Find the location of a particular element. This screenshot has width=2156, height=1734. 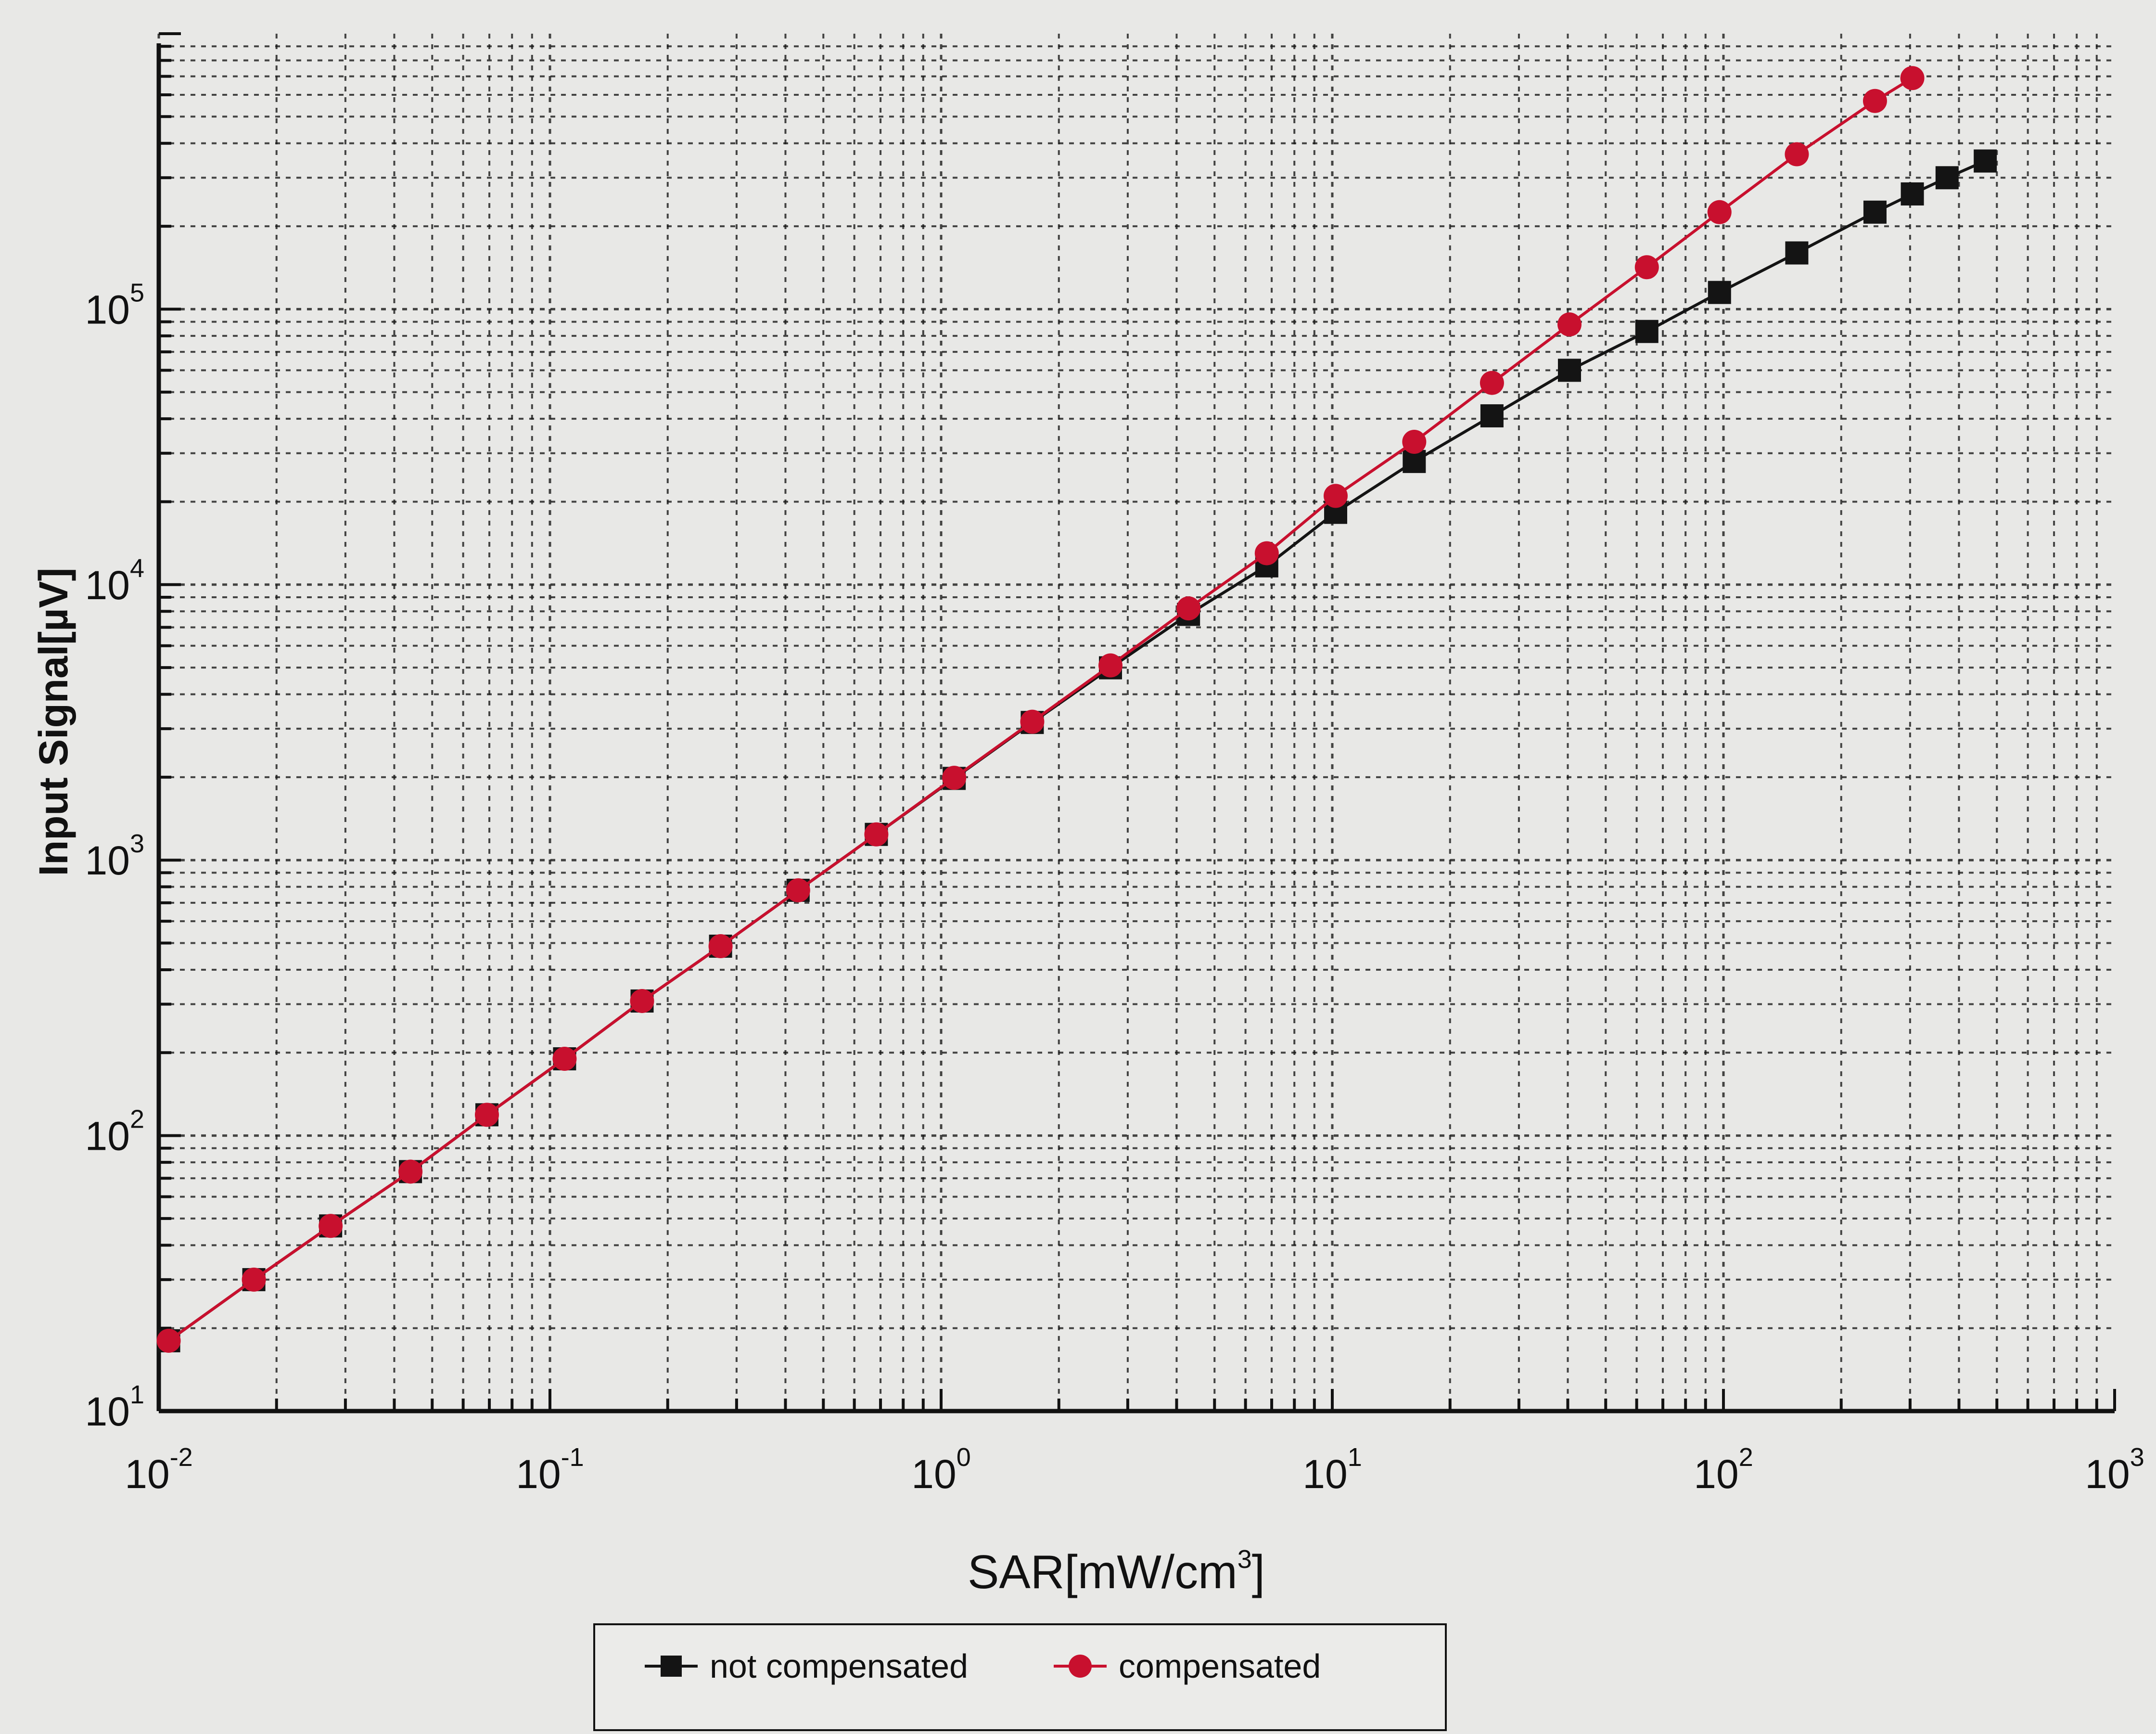

legend-marker-circle is located at coordinates (1081, 1666).